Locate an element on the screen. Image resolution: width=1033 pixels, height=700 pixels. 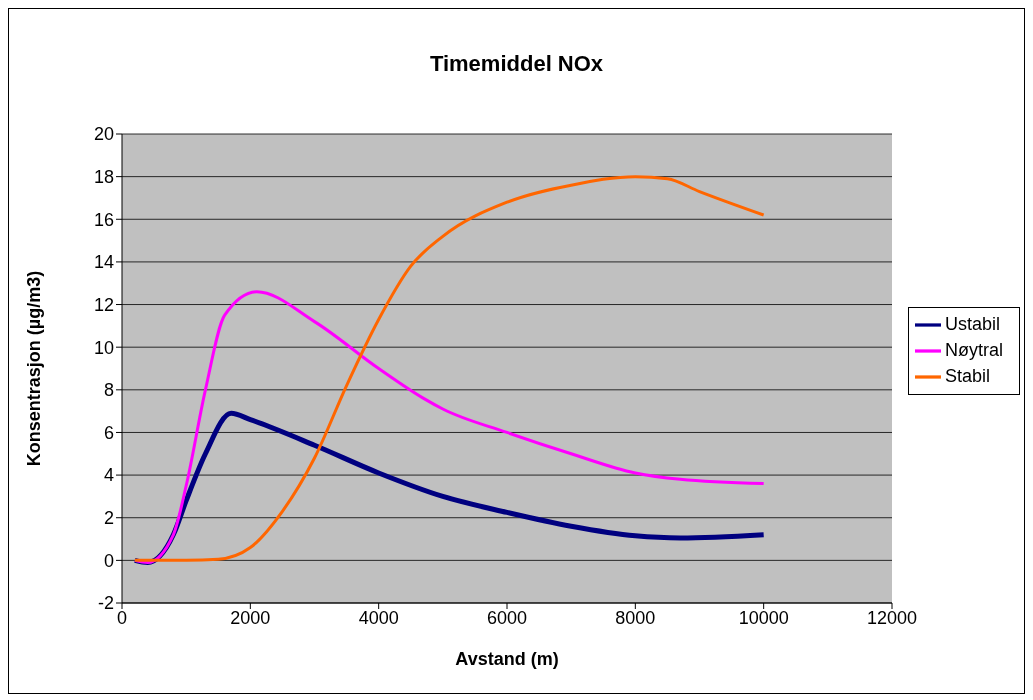
y-tick-label: 16 is located at coordinates (103, 219).